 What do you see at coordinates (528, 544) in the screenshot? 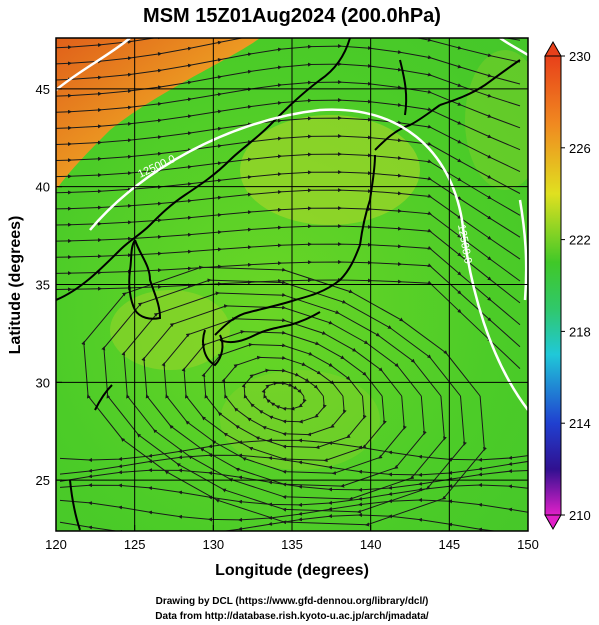
I see `x-tick-label: 150` at bounding box center [528, 544].